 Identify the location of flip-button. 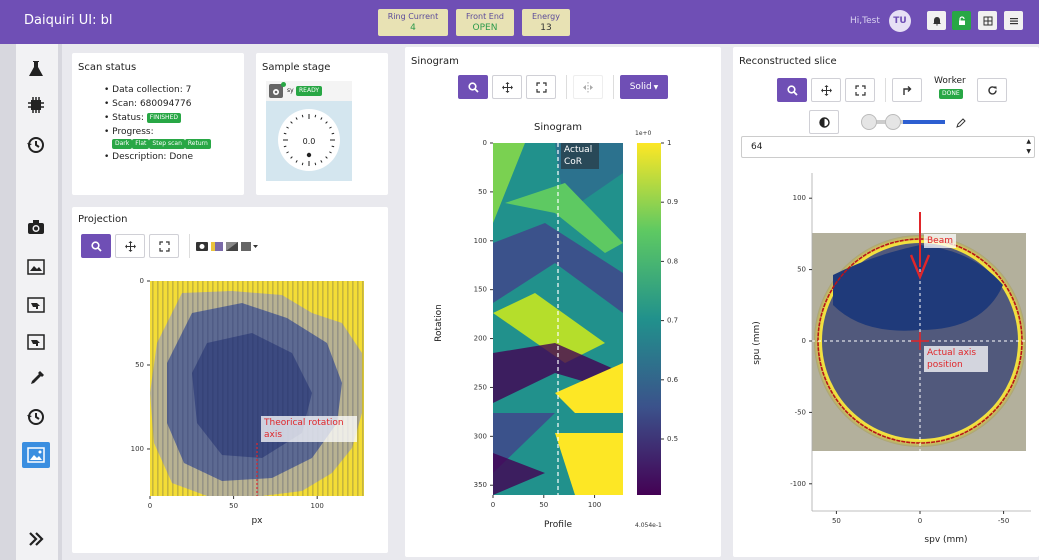
(907, 90).